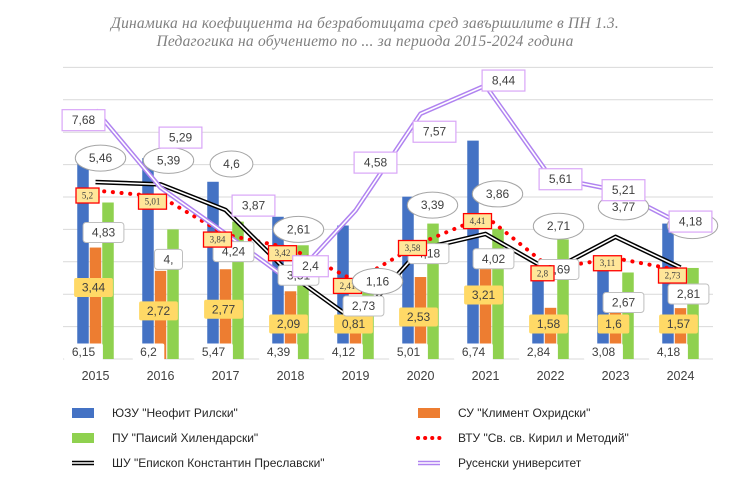 Image resolution: width=731 pixels, height=482 pixels. I want to click on label-ru-2016: 5,29, so click(180, 137).